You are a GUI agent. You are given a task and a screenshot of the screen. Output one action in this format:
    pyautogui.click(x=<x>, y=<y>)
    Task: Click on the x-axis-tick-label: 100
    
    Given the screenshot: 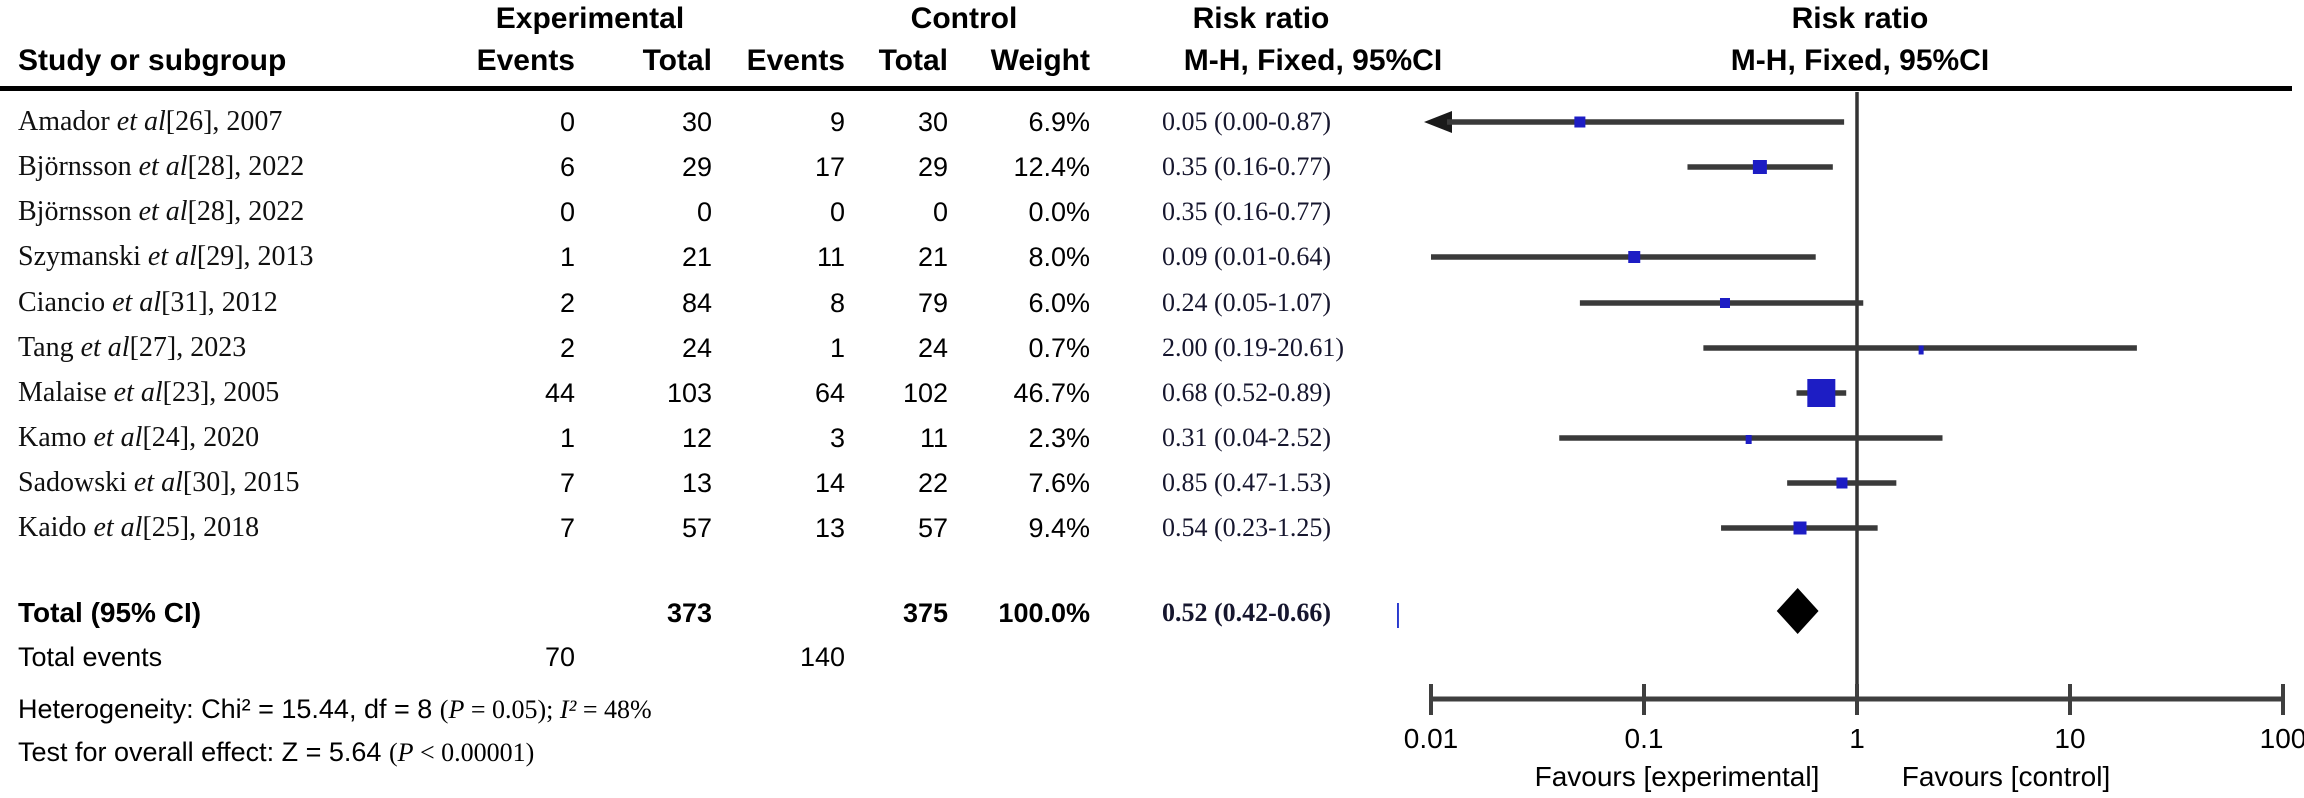 What is the action you would take?
    pyautogui.click(x=2282, y=738)
    